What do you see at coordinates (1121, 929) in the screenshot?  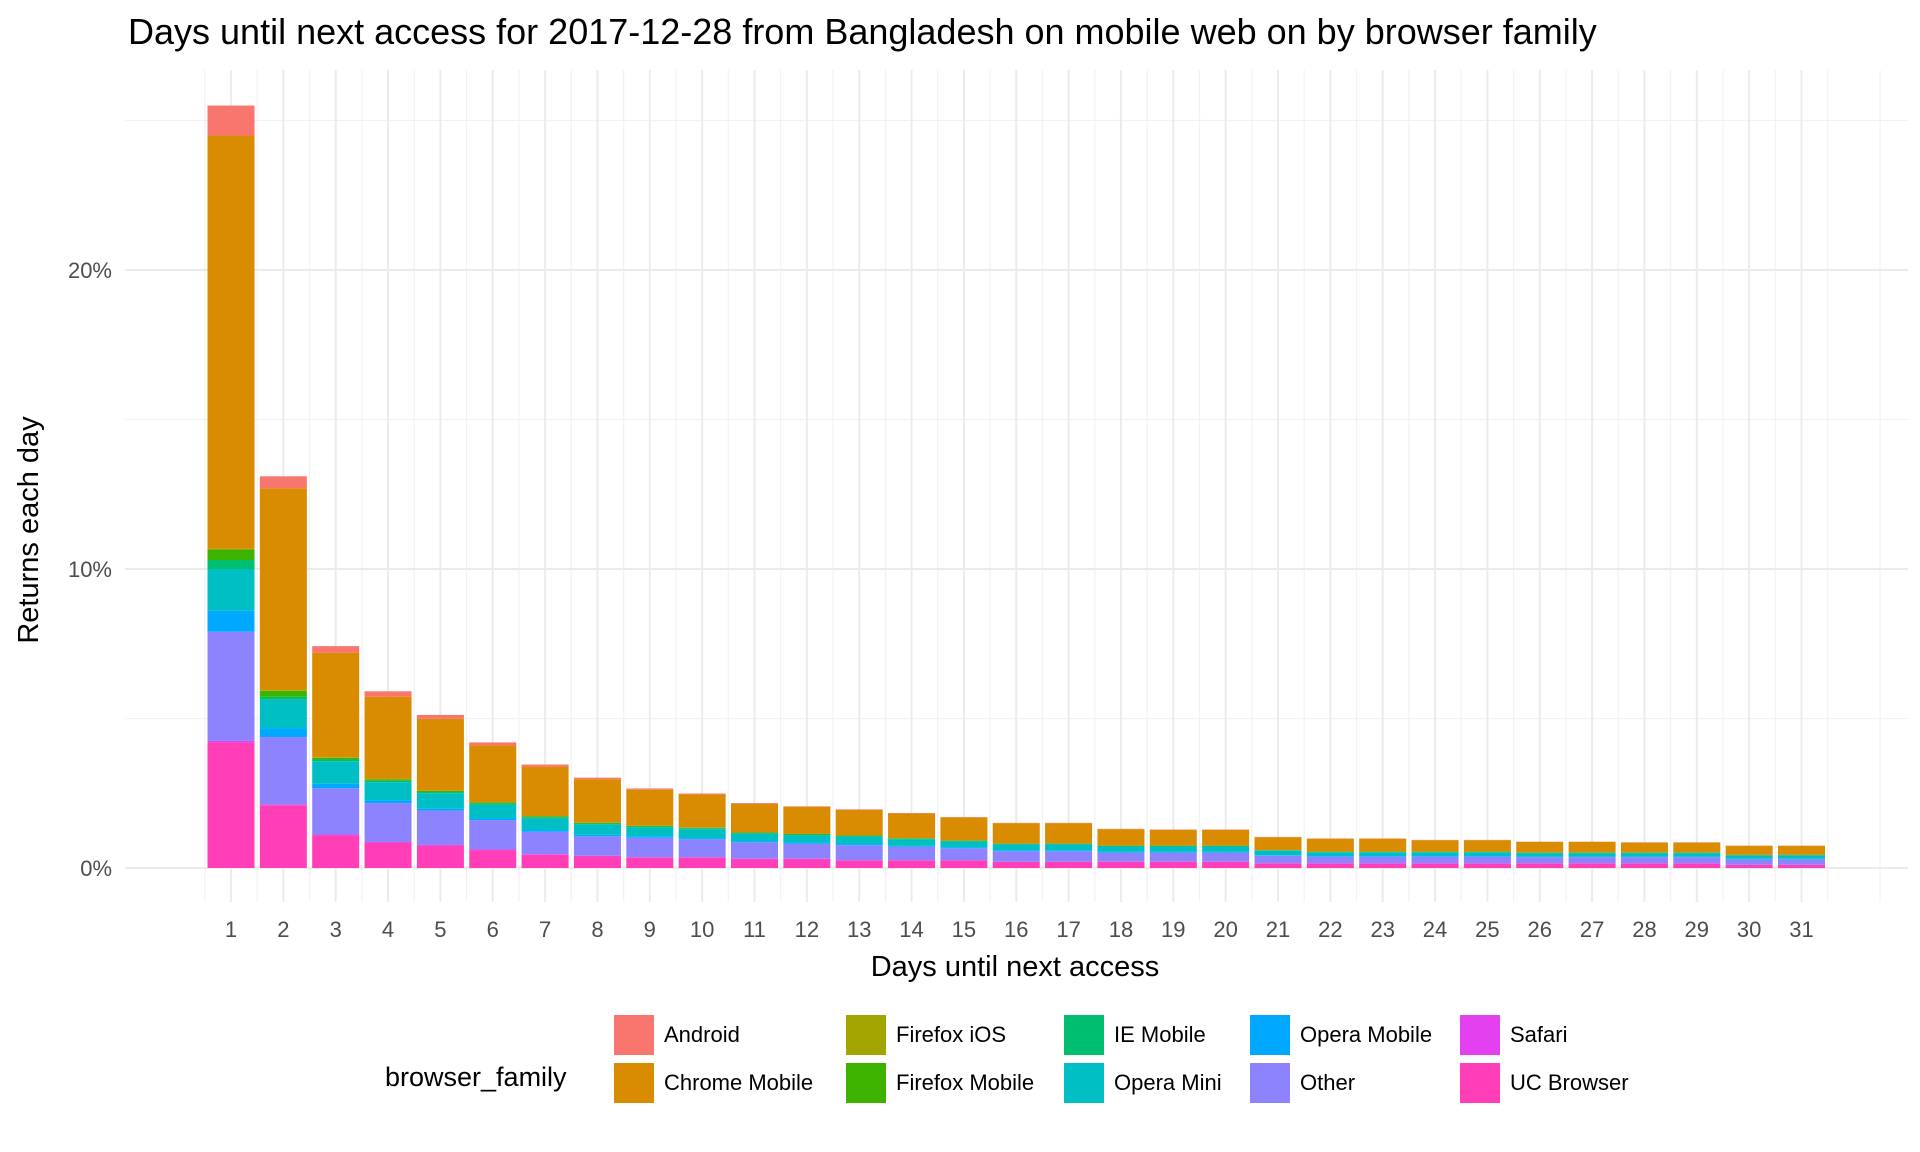 I see `x-tick-label: 18` at bounding box center [1121, 929].